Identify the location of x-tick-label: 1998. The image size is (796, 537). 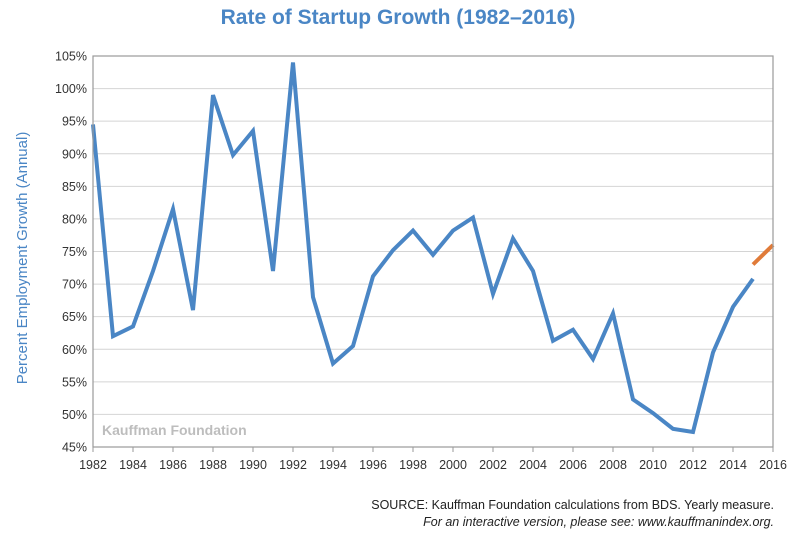
(413, 465).